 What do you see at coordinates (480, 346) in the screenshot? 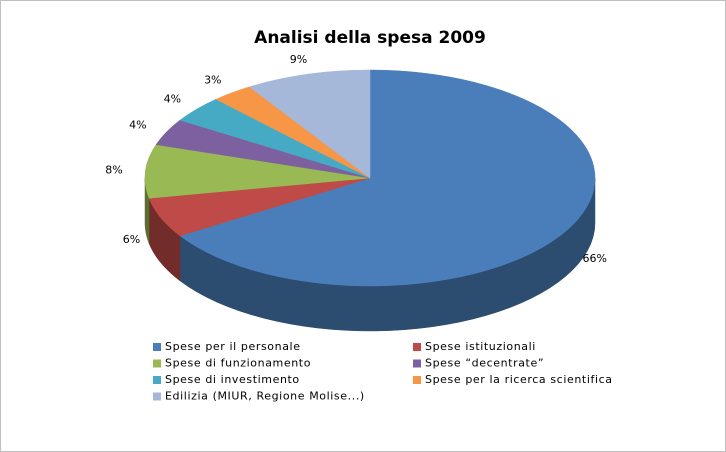
I see `legend-label: Spese istituzionali` at bounding box center [480, 346].